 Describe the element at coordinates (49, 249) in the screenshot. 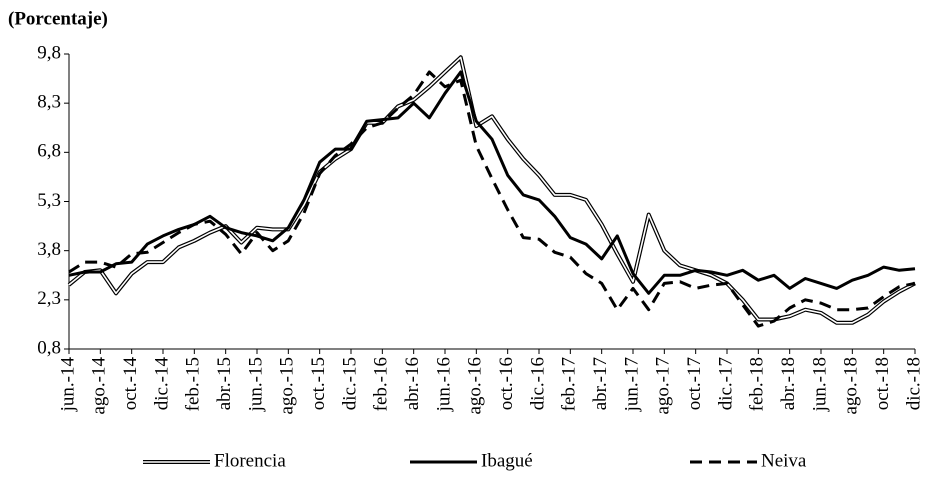

I see `y-tick-label: 3,8` at that location.